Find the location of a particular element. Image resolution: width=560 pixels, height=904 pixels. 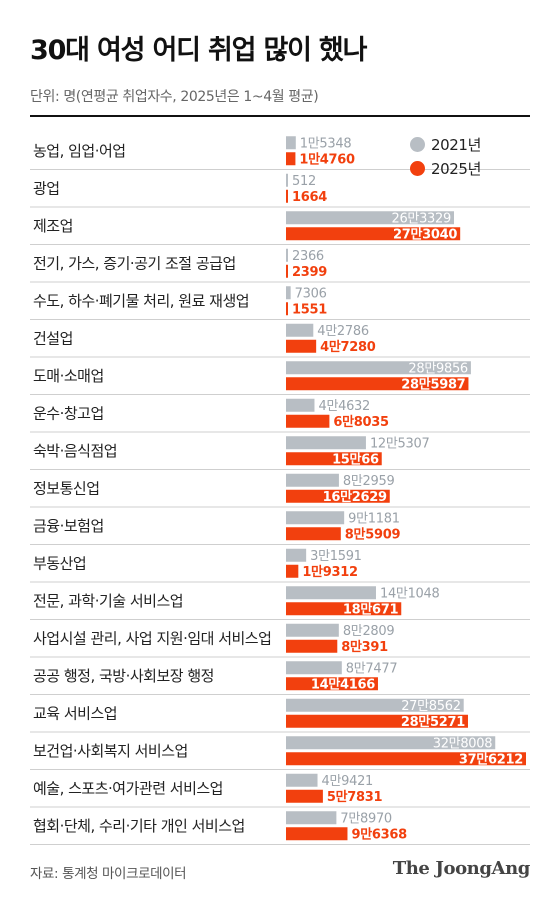

value-label-2025: 4만7280 is located at coordinates (348, 347).